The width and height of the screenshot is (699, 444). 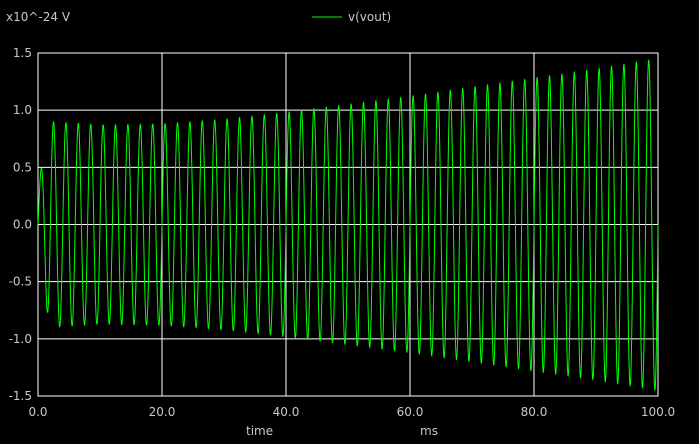 I want to click on x-tick-label: 40.0, so click(x=286, y=412).